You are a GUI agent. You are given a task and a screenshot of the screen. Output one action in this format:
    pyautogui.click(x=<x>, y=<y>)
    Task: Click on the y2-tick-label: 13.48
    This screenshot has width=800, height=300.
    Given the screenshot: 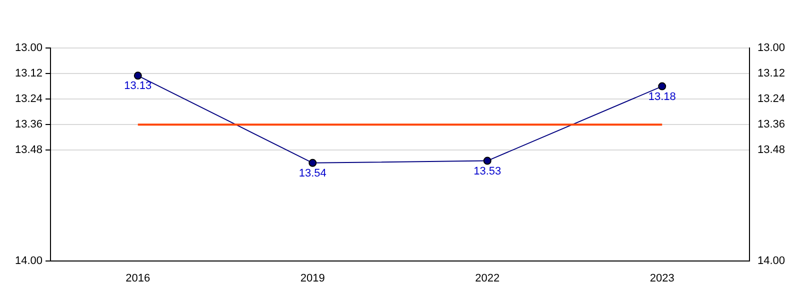 What is the action you would take?
    pyautogui.click(x=771, y=150)
    